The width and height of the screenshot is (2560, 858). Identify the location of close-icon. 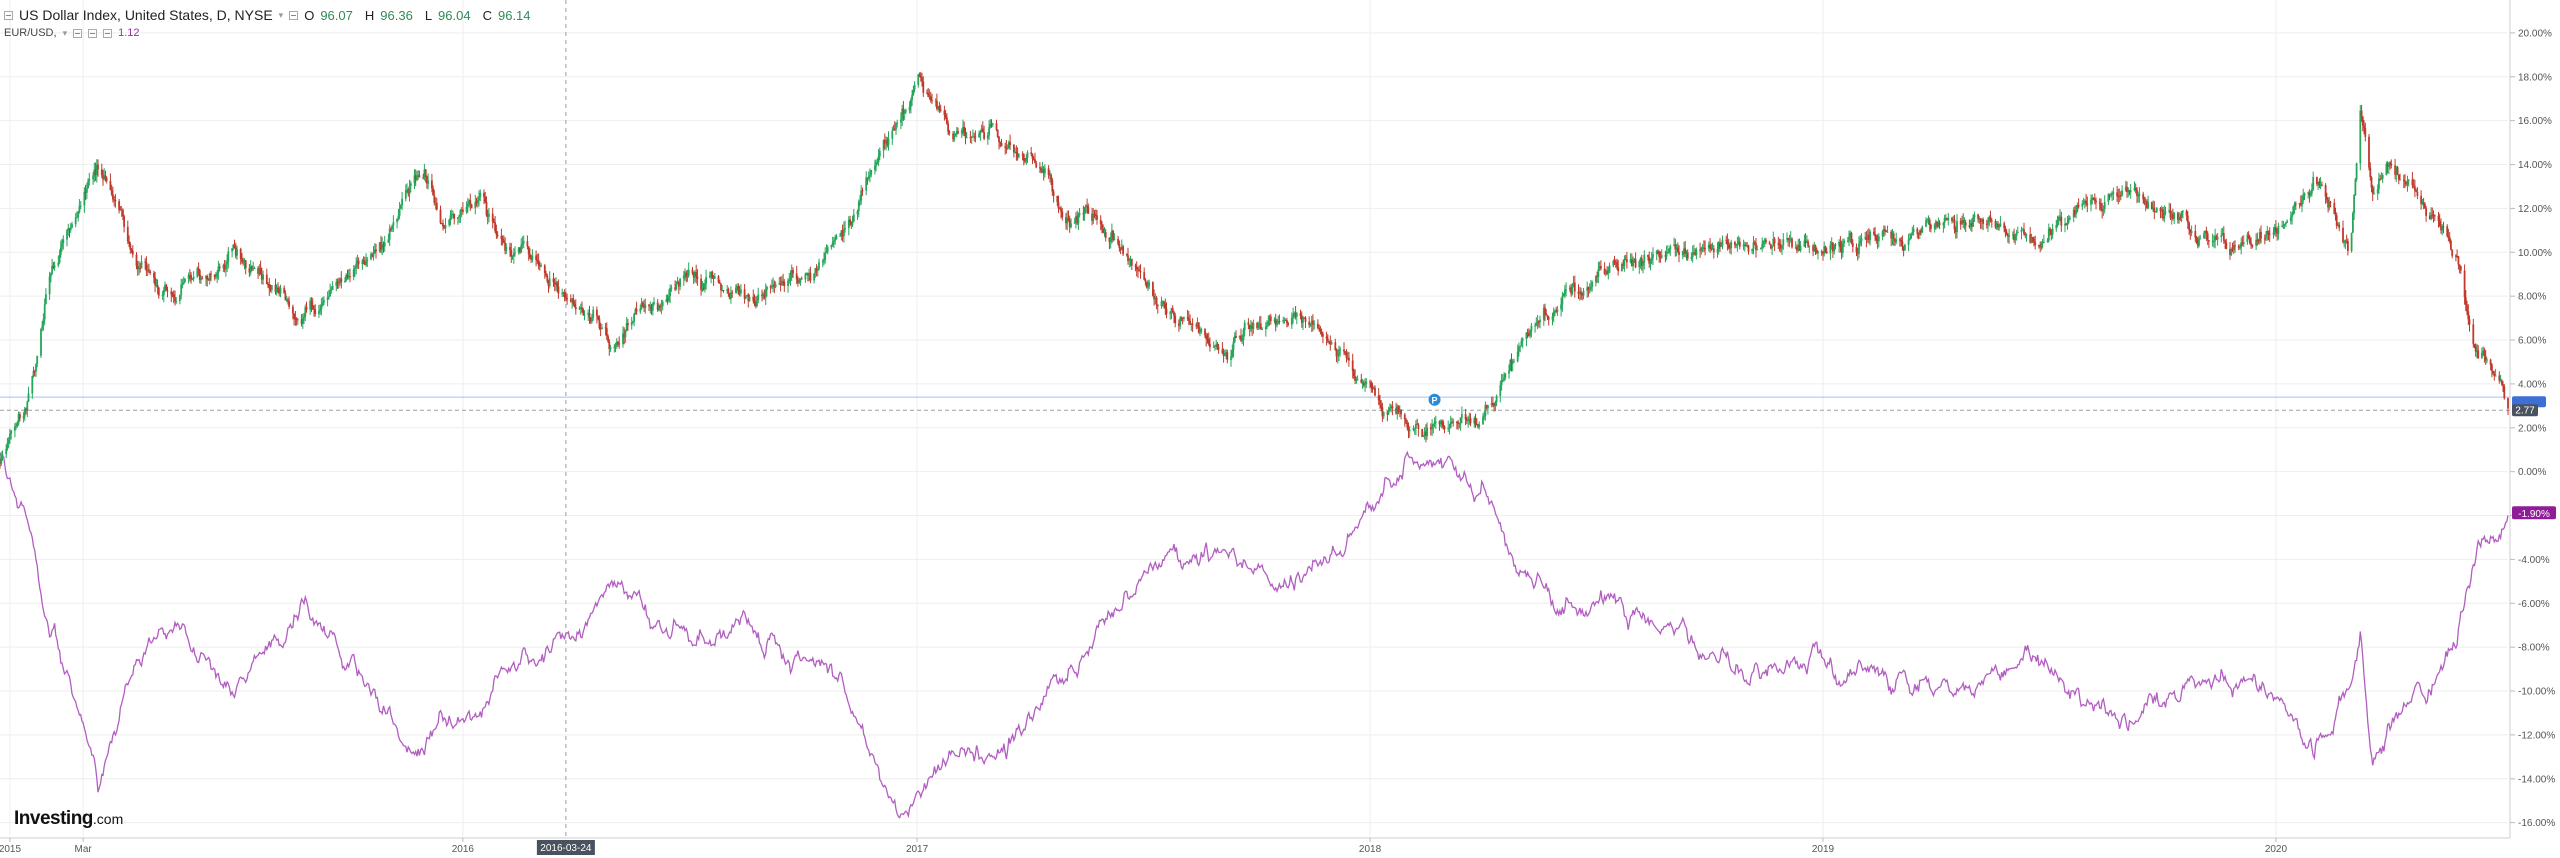
(108, 33).